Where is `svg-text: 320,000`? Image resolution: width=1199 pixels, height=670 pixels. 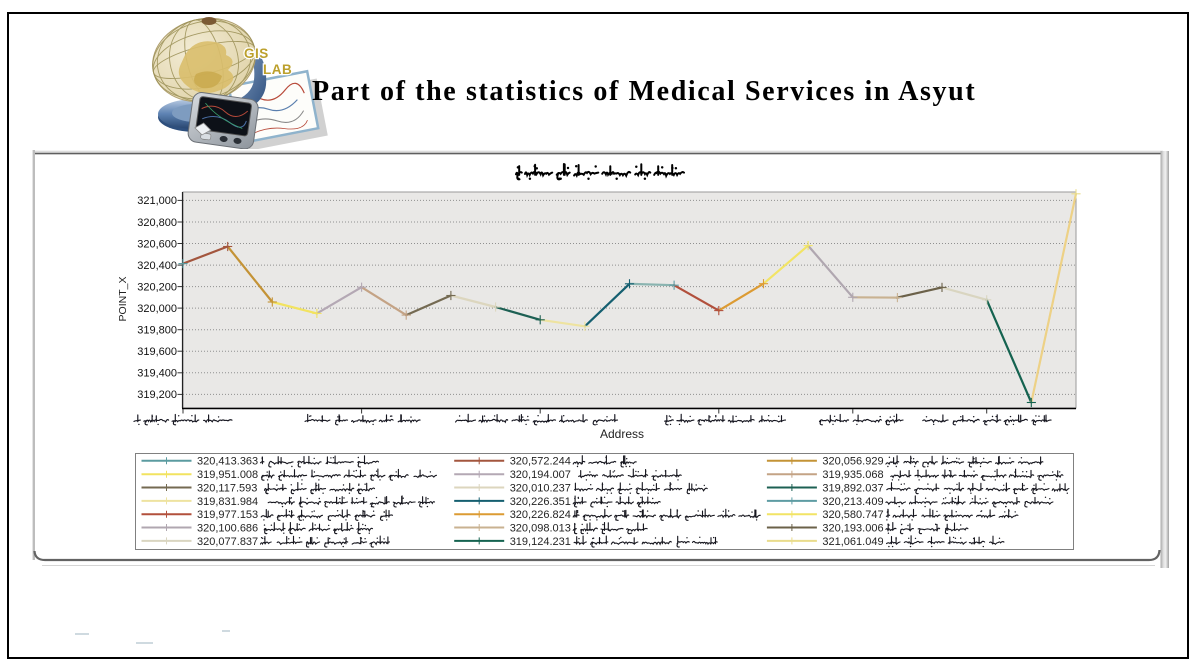 svg-text: 320,000 is located at coordinates (157, 309).